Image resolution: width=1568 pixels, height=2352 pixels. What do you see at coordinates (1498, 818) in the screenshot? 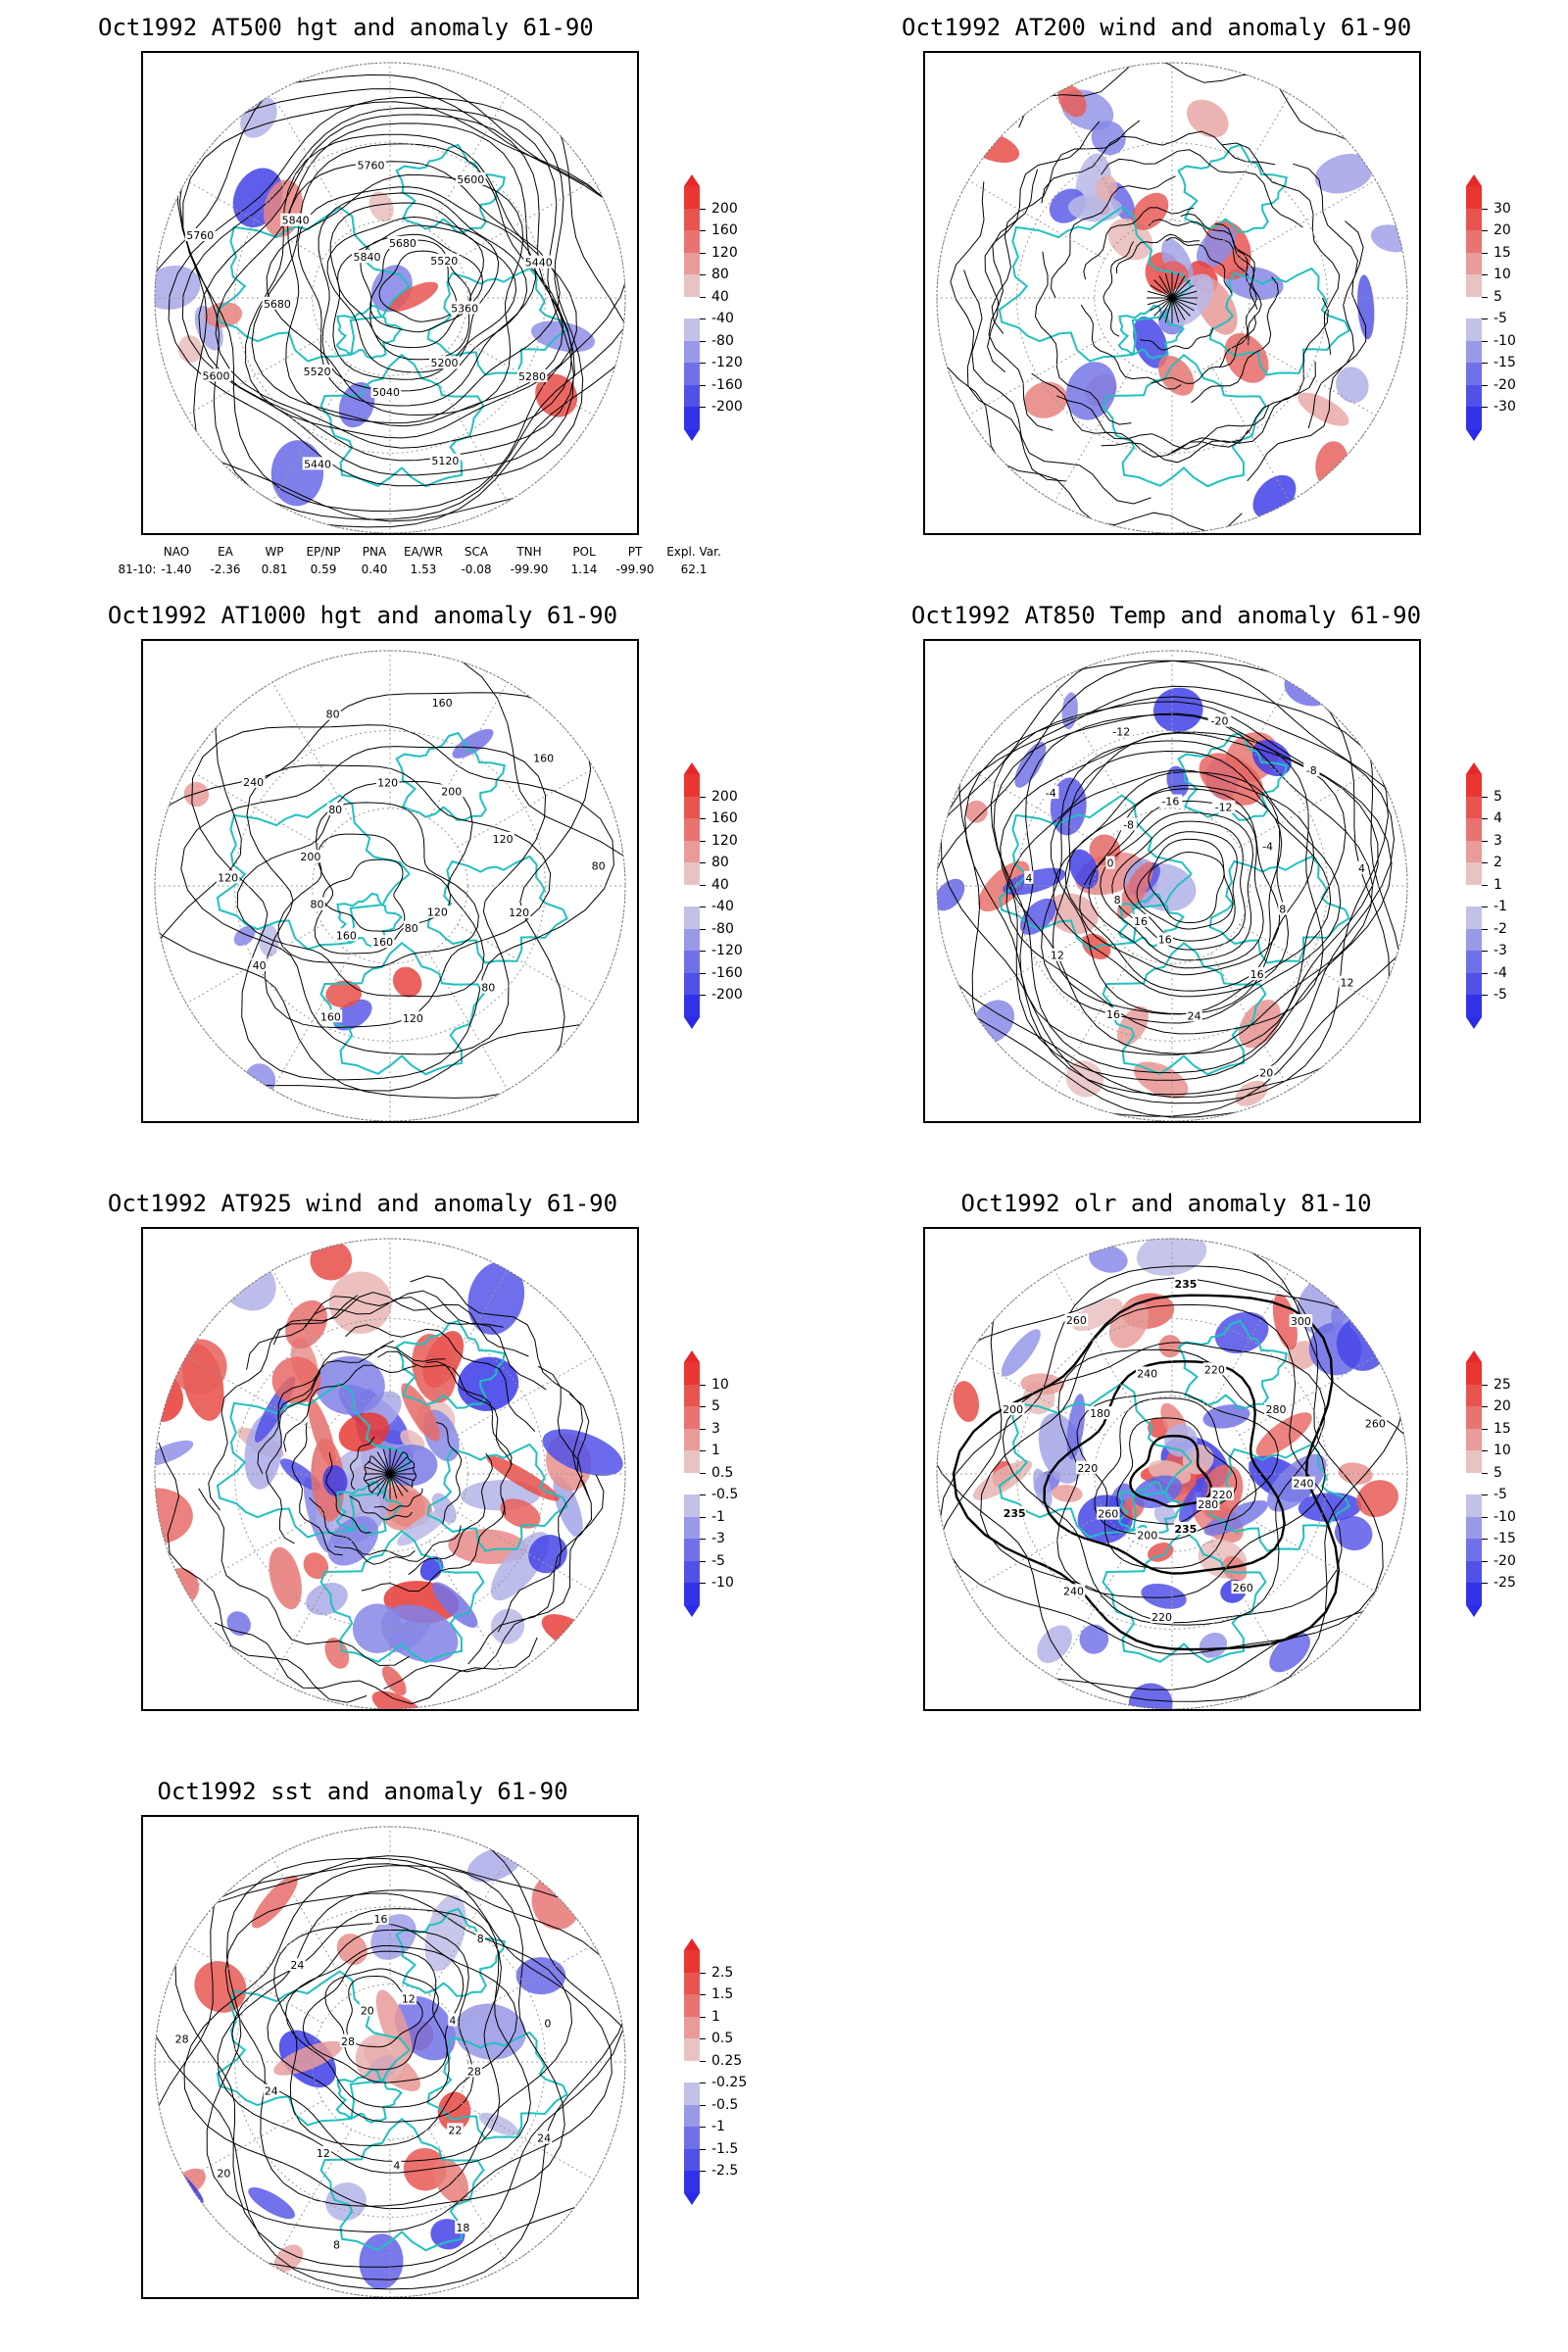
I see `colorbar-label: 4` at bounding box center [1498, 818].